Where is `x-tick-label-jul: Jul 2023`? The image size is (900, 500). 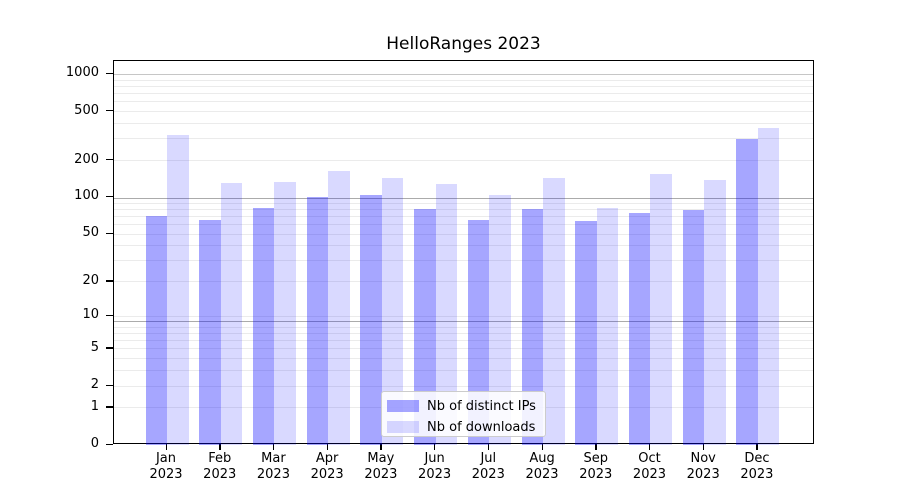 x-tick-label-jul: Jul 2023 is located at coordinates (488, 466).